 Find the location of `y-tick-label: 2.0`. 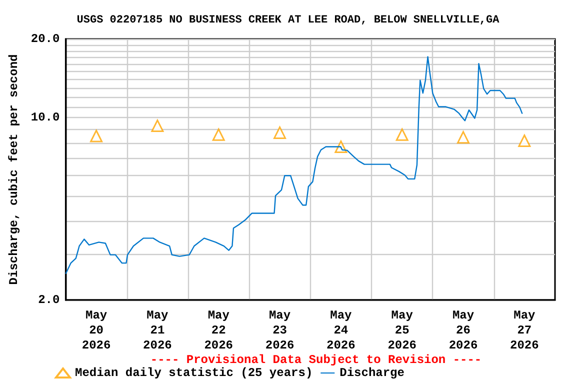

y-tick-label: 2.0 is located at coordinates (49, 300).